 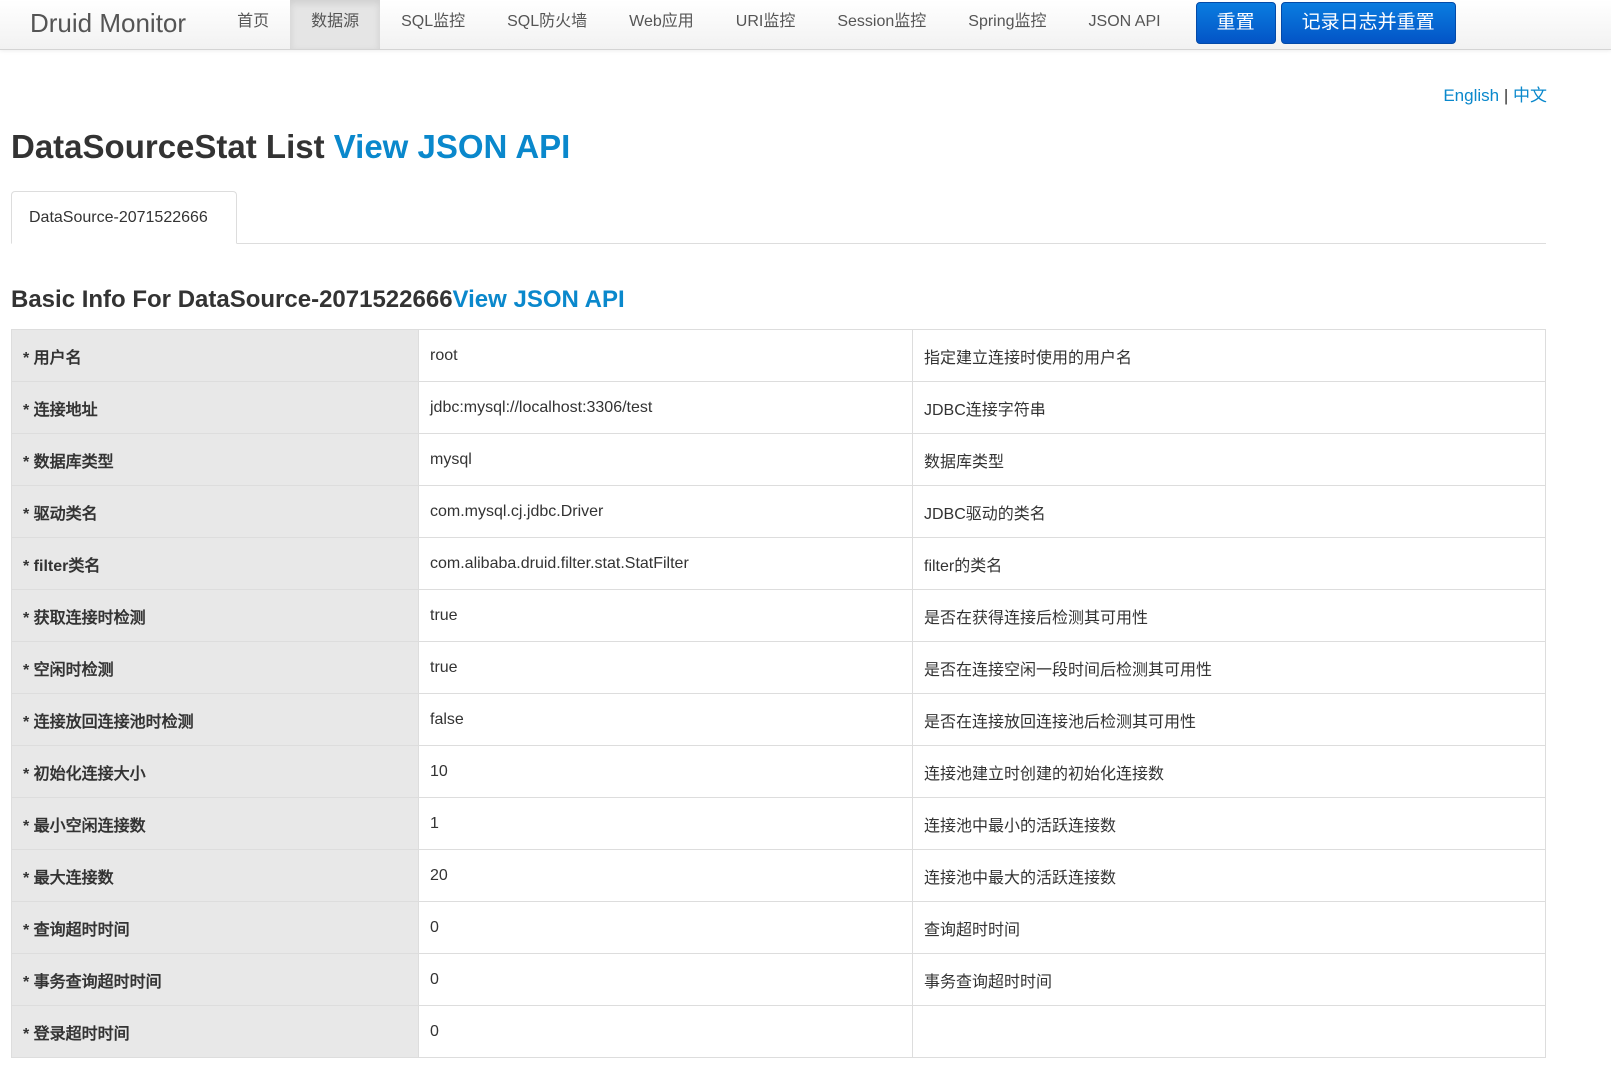 I want to click on nav-session: Session监控, so click(x=882, y=21).